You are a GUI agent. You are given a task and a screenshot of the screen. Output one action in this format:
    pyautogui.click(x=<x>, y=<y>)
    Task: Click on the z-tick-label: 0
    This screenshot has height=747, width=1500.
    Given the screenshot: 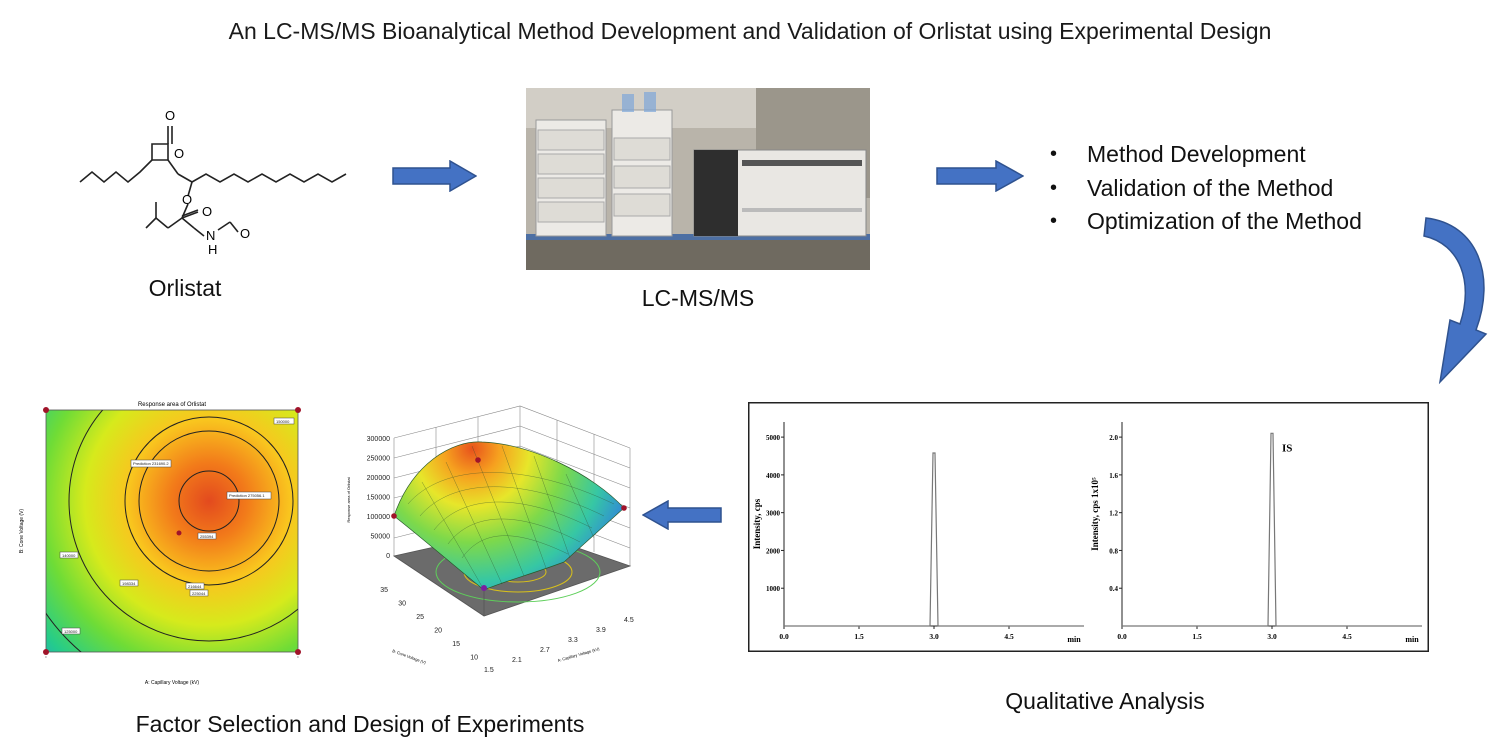 What is the action you would take?
    pyautogui.click(x=388, y=556)
    